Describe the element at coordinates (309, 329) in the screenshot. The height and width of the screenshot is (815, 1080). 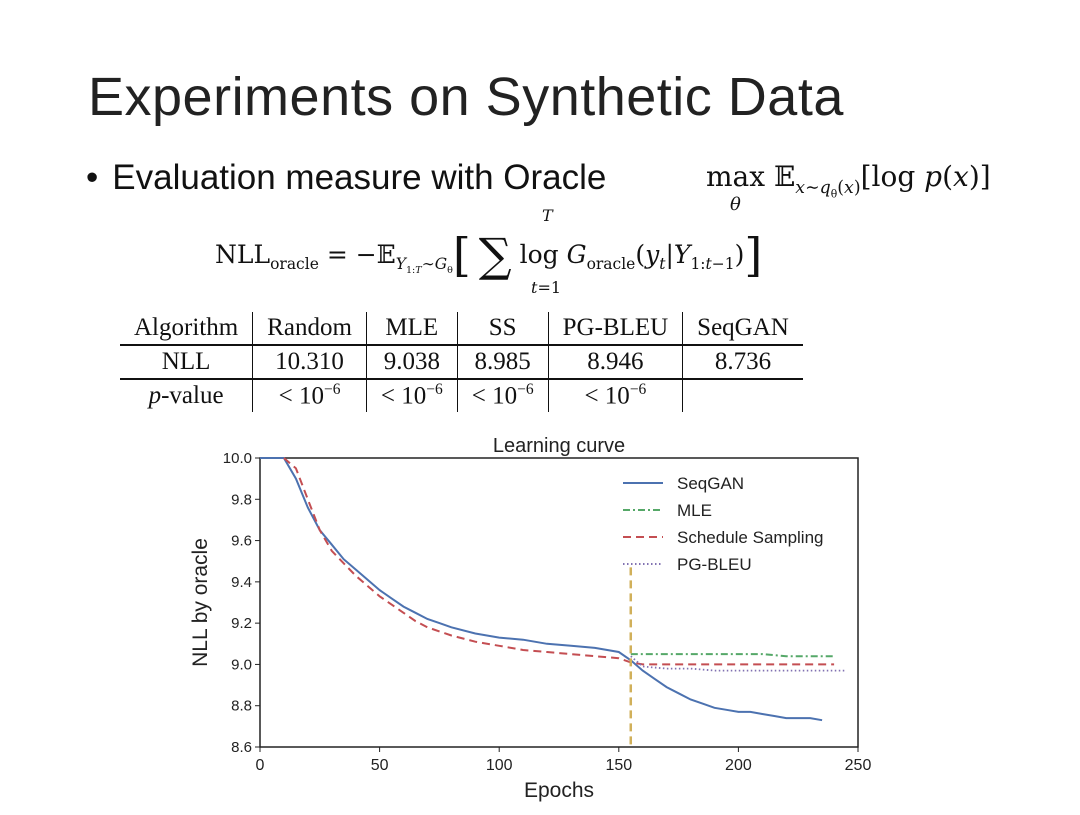
I see `table-header-cell: Random` at that location.